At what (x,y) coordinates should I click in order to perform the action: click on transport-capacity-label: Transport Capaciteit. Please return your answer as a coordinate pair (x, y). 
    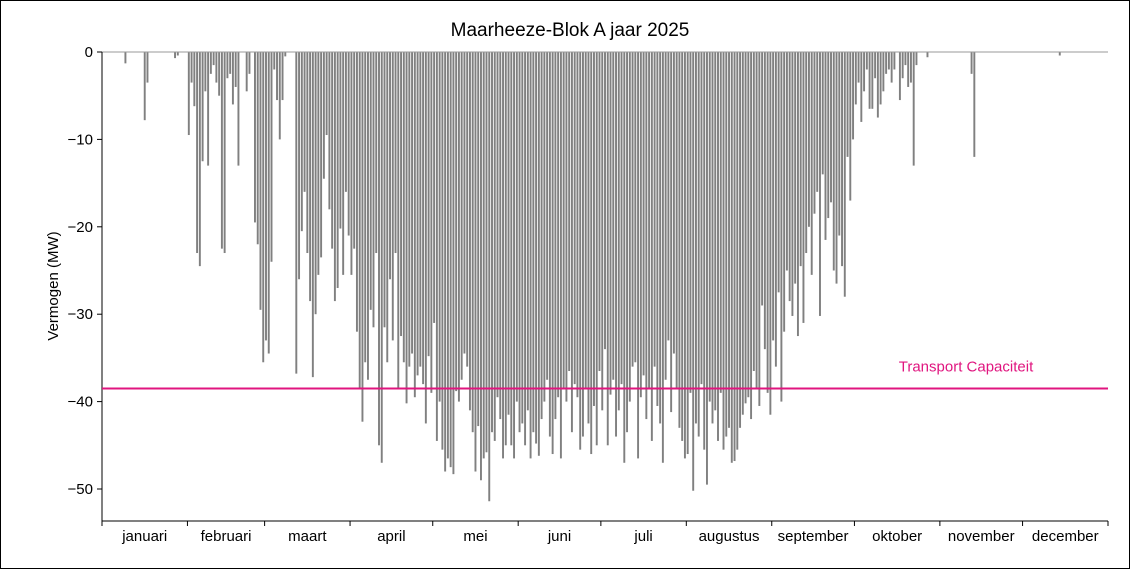
    Looking at the image, I should click on (966, 366).